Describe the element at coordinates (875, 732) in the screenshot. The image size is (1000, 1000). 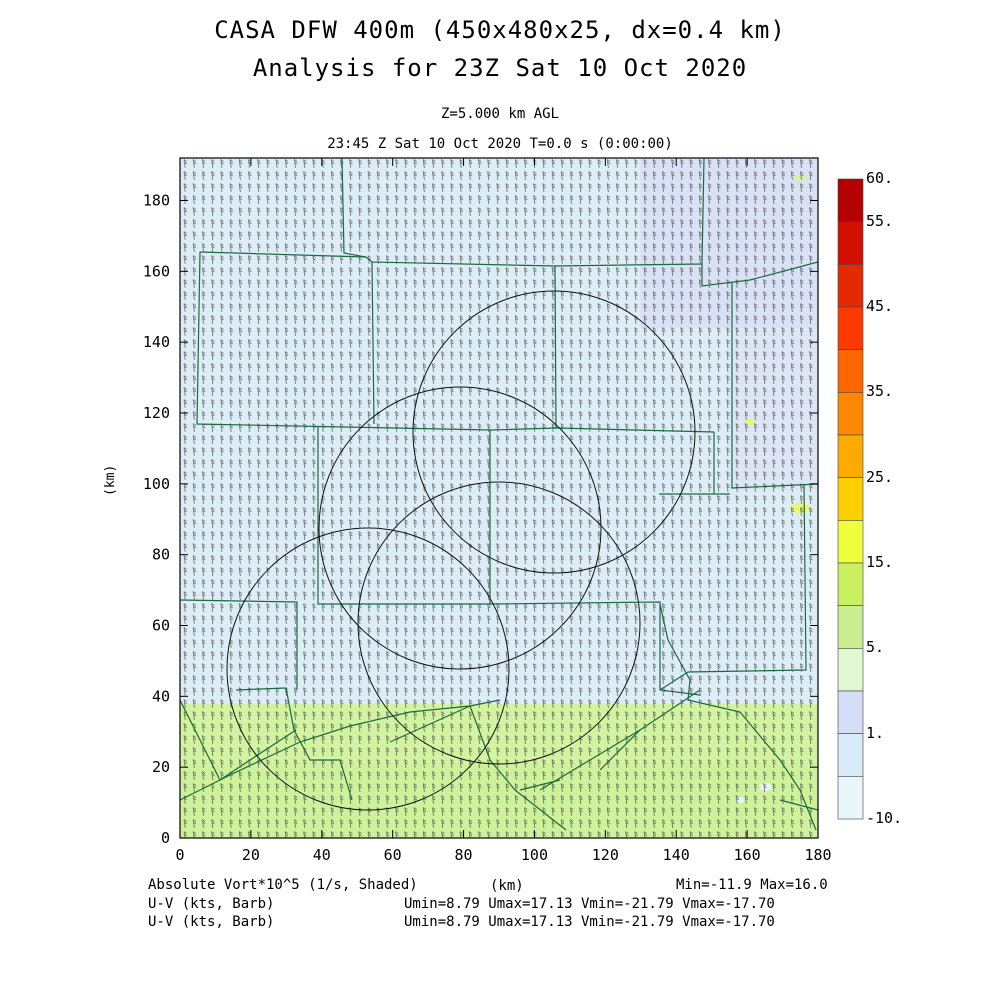
I see `colorbar-label: 1.` at that location.